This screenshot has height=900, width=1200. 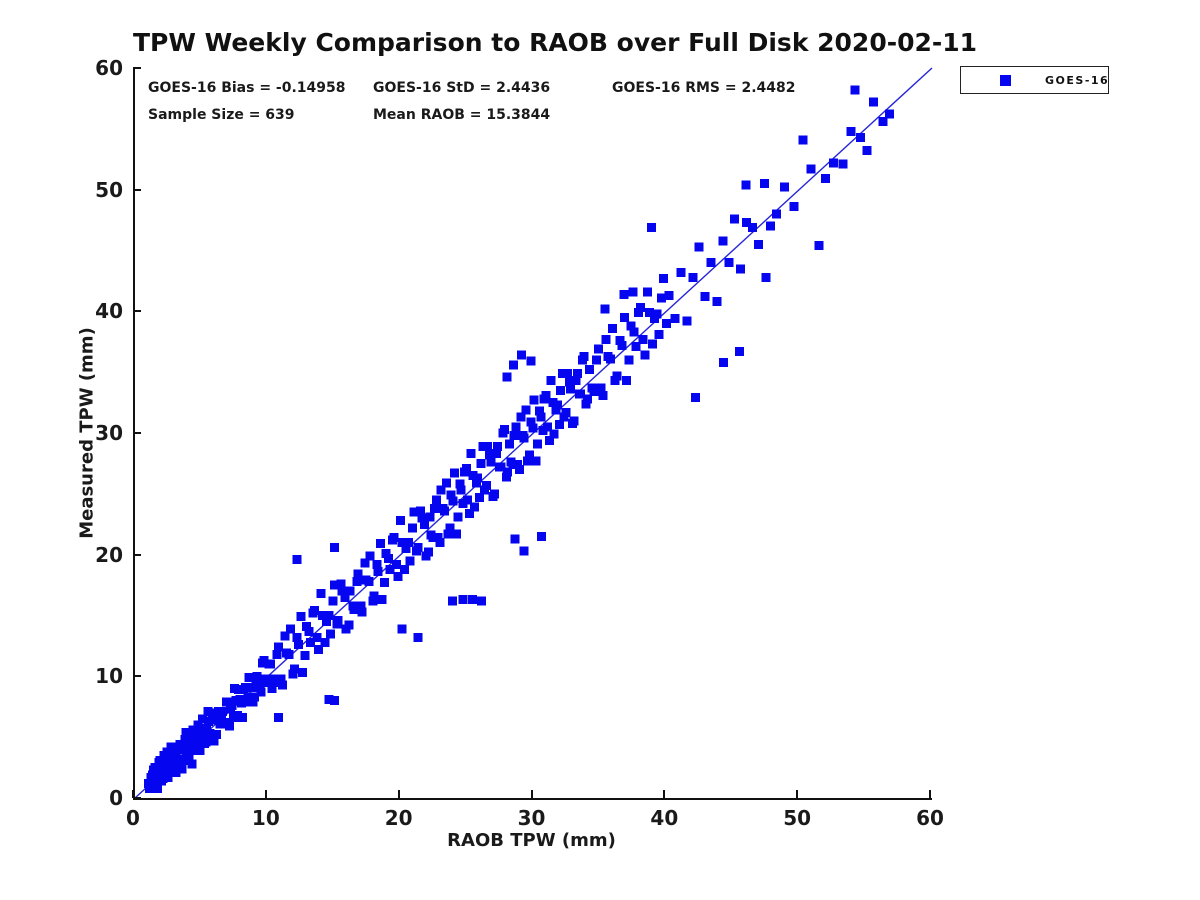 I want to click on y-tick-label: 30, so click(x=109, y=433).